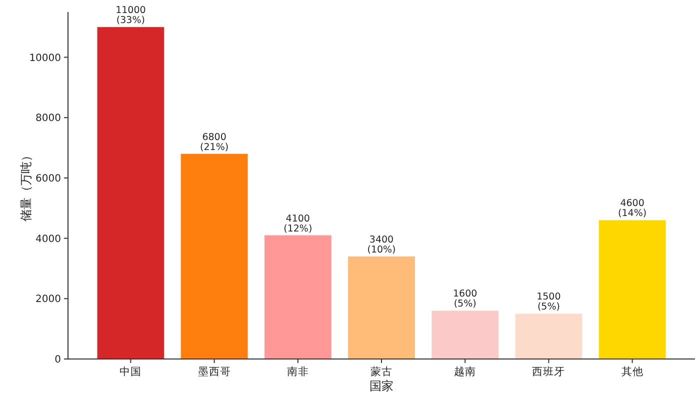 The image size is (700, 395). What do you see at coordinates (297, 371) in the screenshot?
I see `x-tick-label: 南非` at bounding box center [297, 371].